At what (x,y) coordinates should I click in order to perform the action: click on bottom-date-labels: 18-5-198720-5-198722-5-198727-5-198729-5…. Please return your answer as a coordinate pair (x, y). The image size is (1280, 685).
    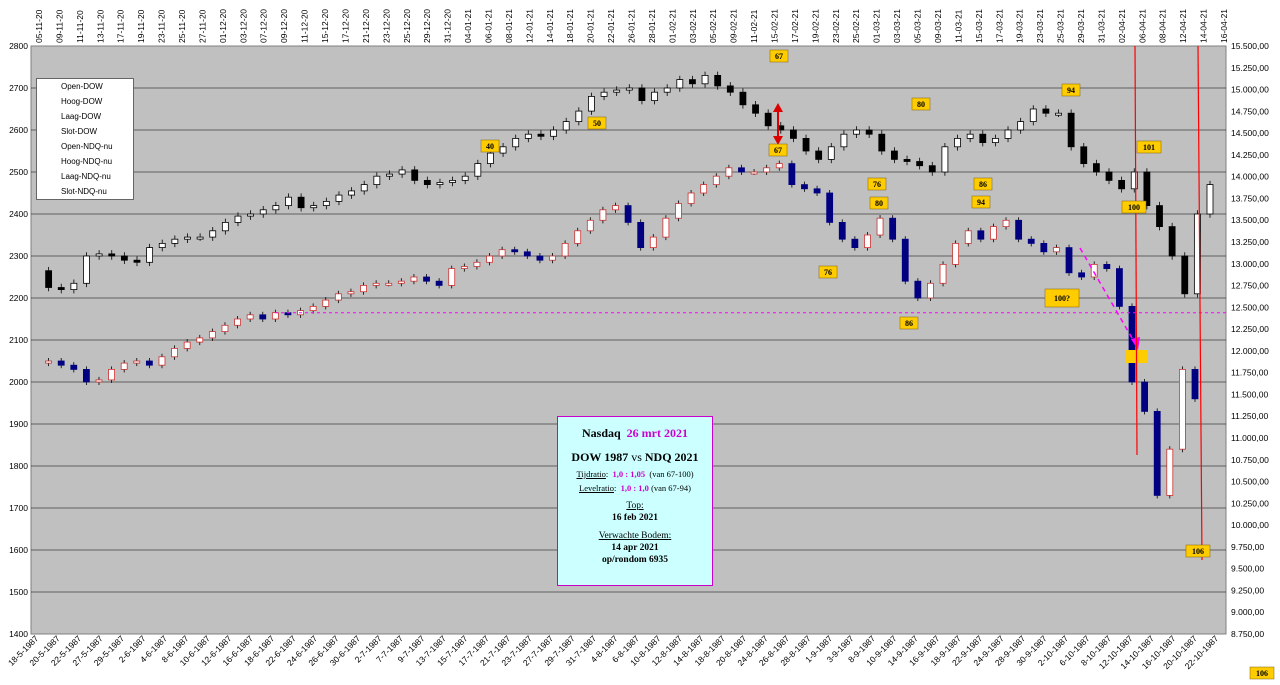
    Looking at the image, I should click on (613, 652).